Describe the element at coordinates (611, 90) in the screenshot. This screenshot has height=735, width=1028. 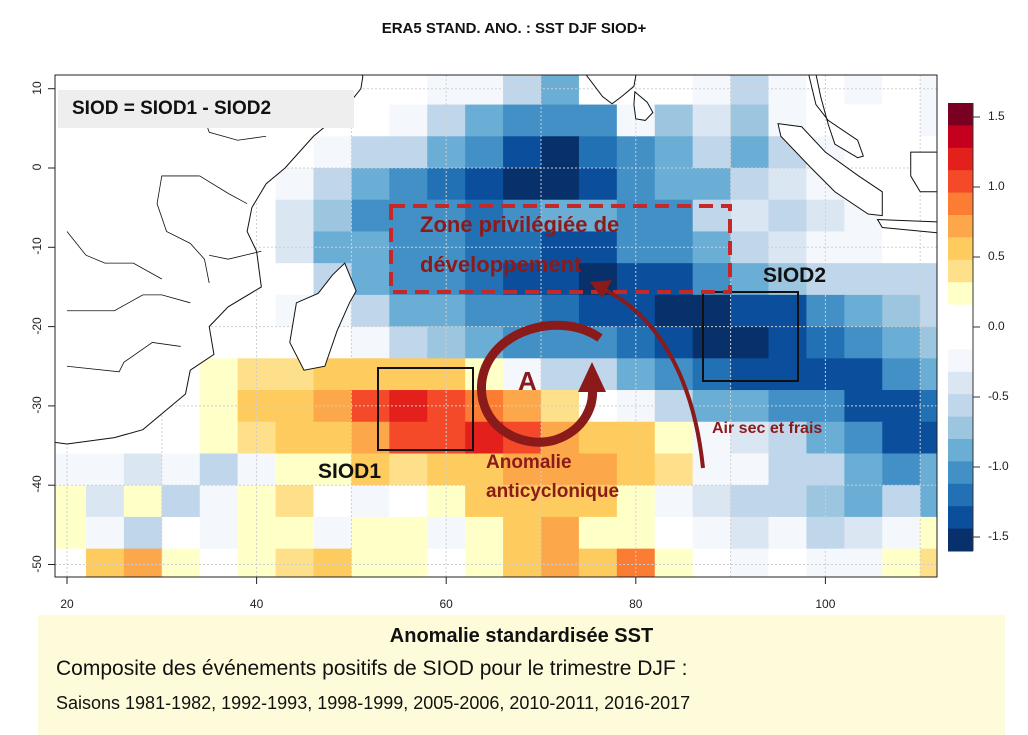
I see `india-landmass` at that location.